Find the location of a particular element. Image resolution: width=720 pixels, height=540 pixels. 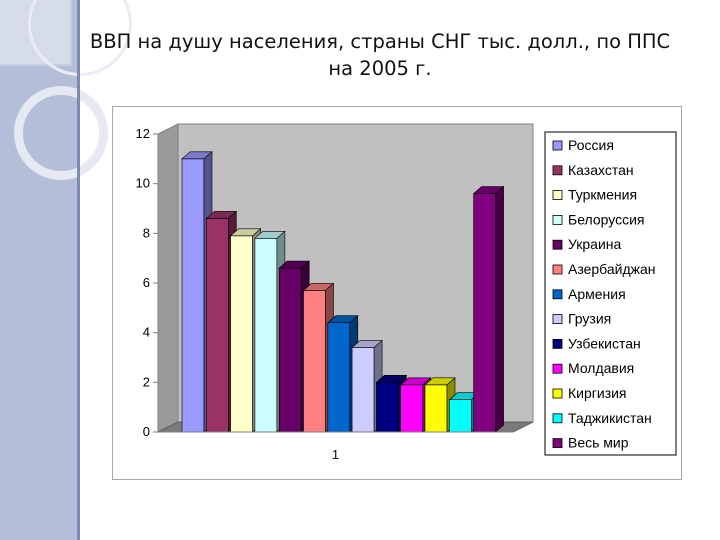

side-wall is located at coordinates (168, 278).